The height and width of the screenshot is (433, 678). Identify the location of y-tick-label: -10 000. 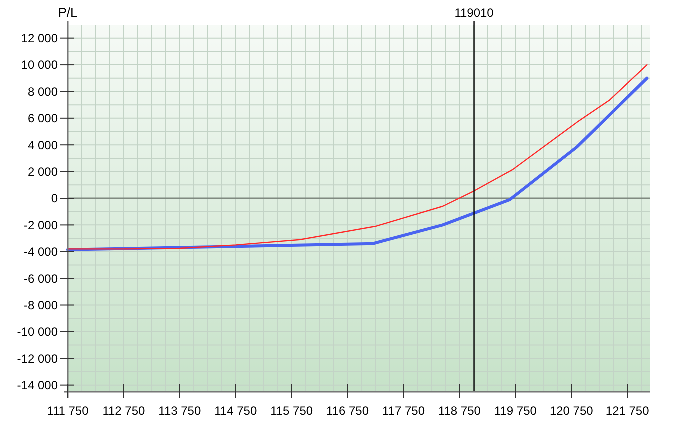
(37, 332).